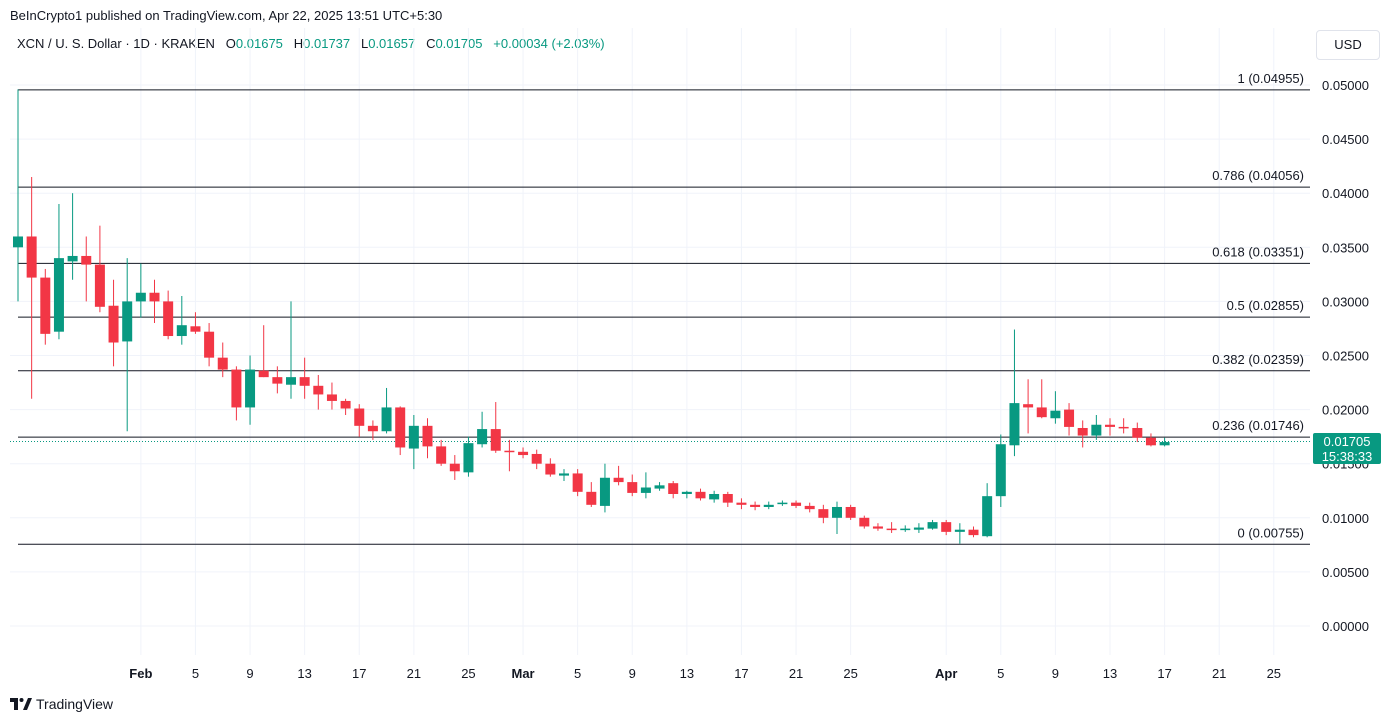  What do you see at coordinates (1347, 441) in the screenshot?
I see `last-price-value: 0.01705` at bounding box center [1347, 441].